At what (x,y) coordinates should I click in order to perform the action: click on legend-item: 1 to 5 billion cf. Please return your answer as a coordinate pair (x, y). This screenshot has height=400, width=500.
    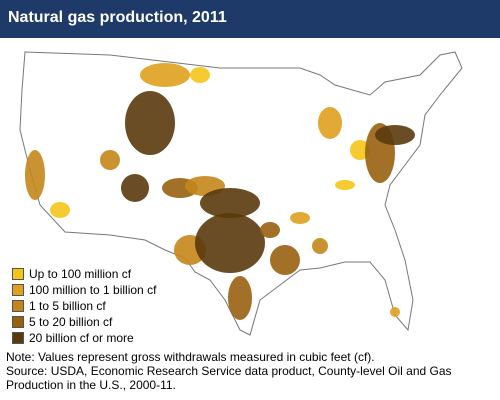
    Looking at the image, I should click on (84, 306).